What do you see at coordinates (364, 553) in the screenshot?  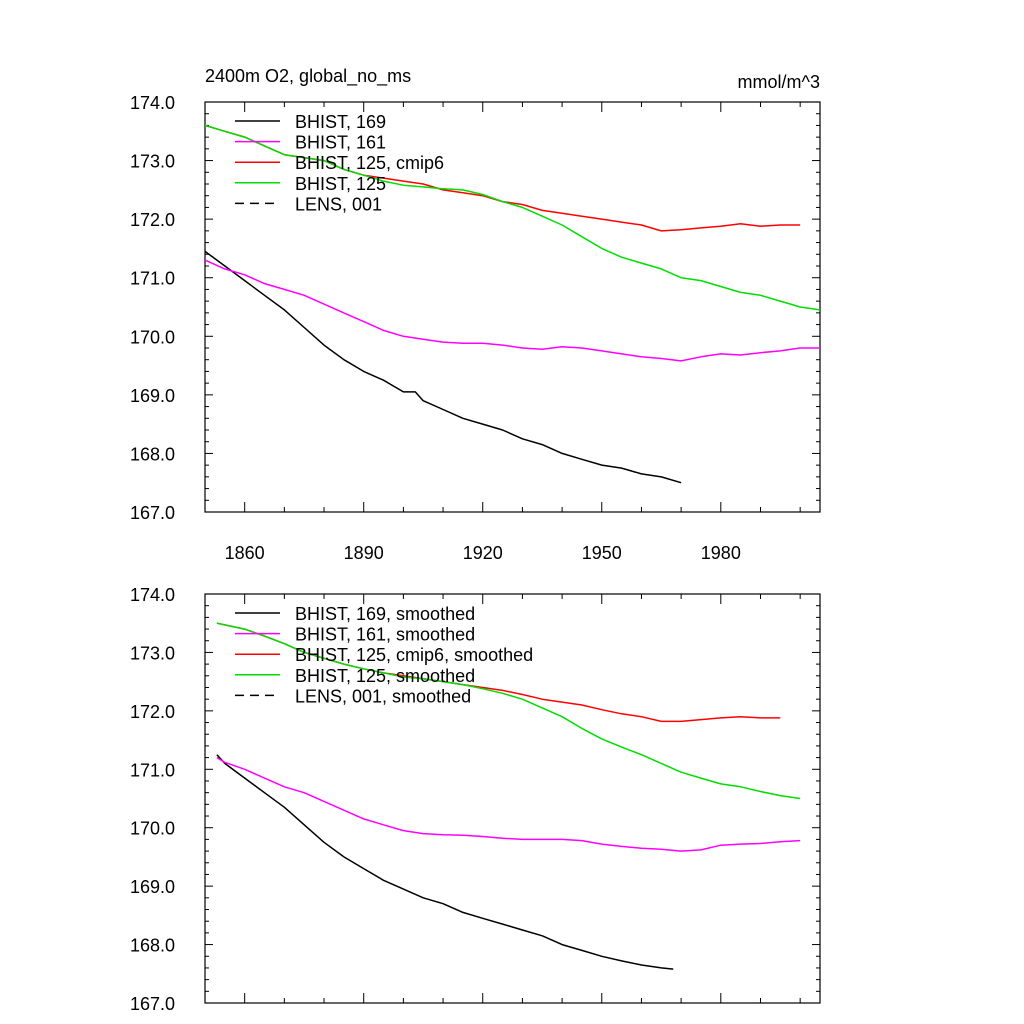 I see `x-tick-label: 1890` at bounding box center [364, 553].